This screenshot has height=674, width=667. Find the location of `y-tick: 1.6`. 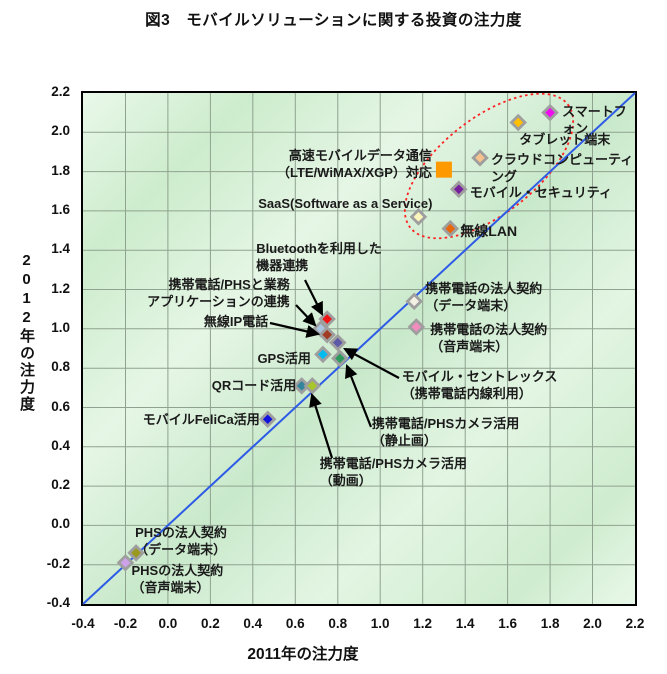

y-tick: 1.6 is located at coordinates (60, 209).